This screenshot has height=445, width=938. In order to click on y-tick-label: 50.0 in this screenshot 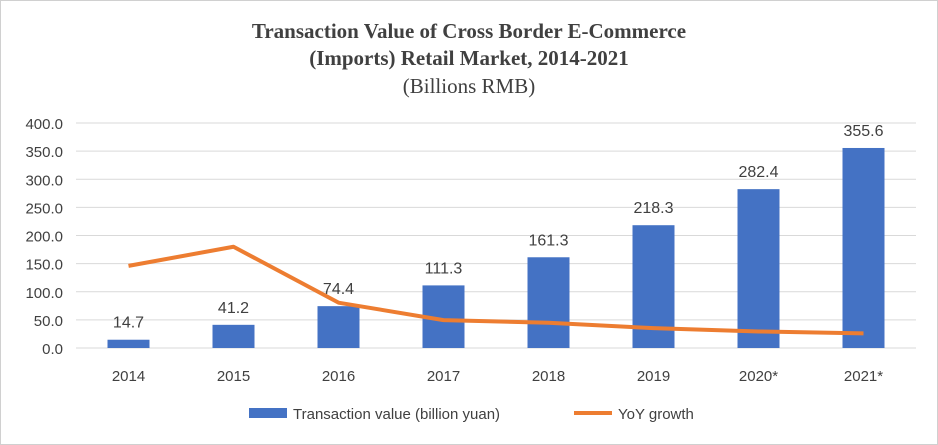, I will do `click(48, 321)`.